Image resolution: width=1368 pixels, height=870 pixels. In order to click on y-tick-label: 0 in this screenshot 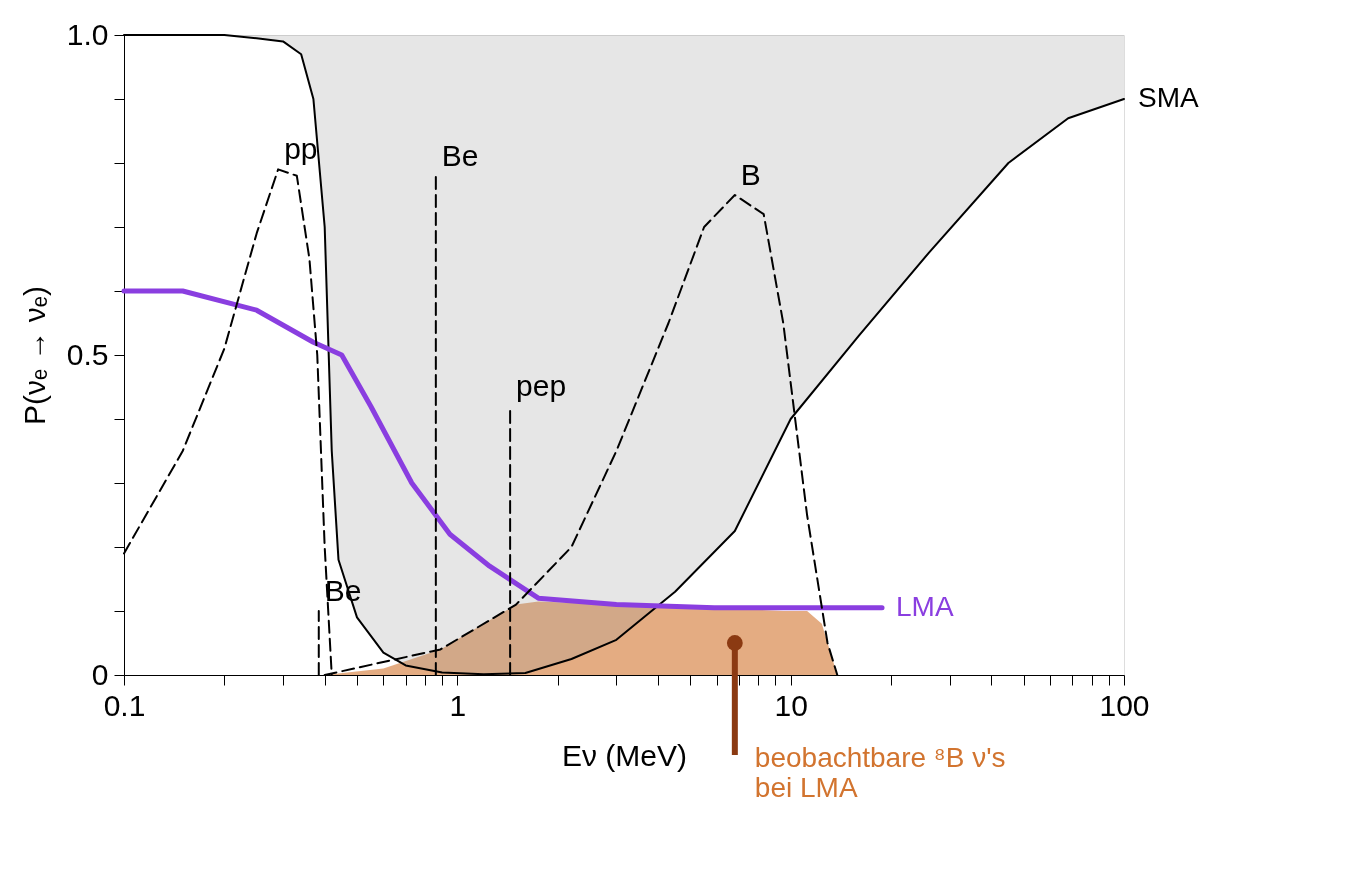, I will do `click(100, 674)`.